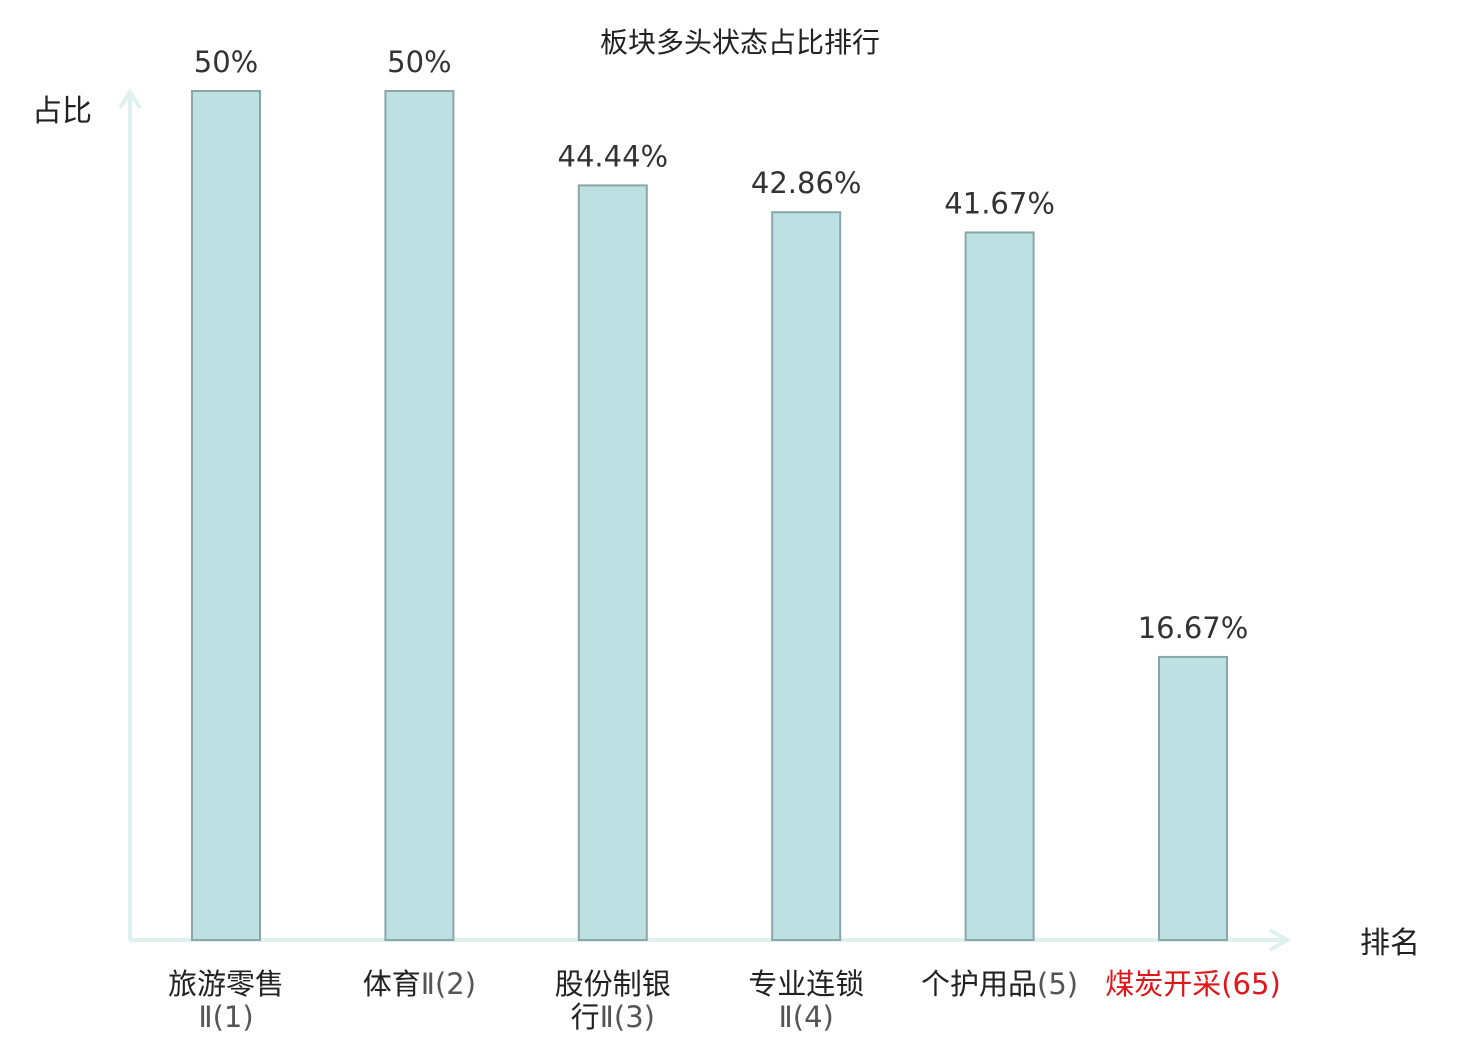  I want to click on category-label: Ⅱ(4), so click(806, 1017).